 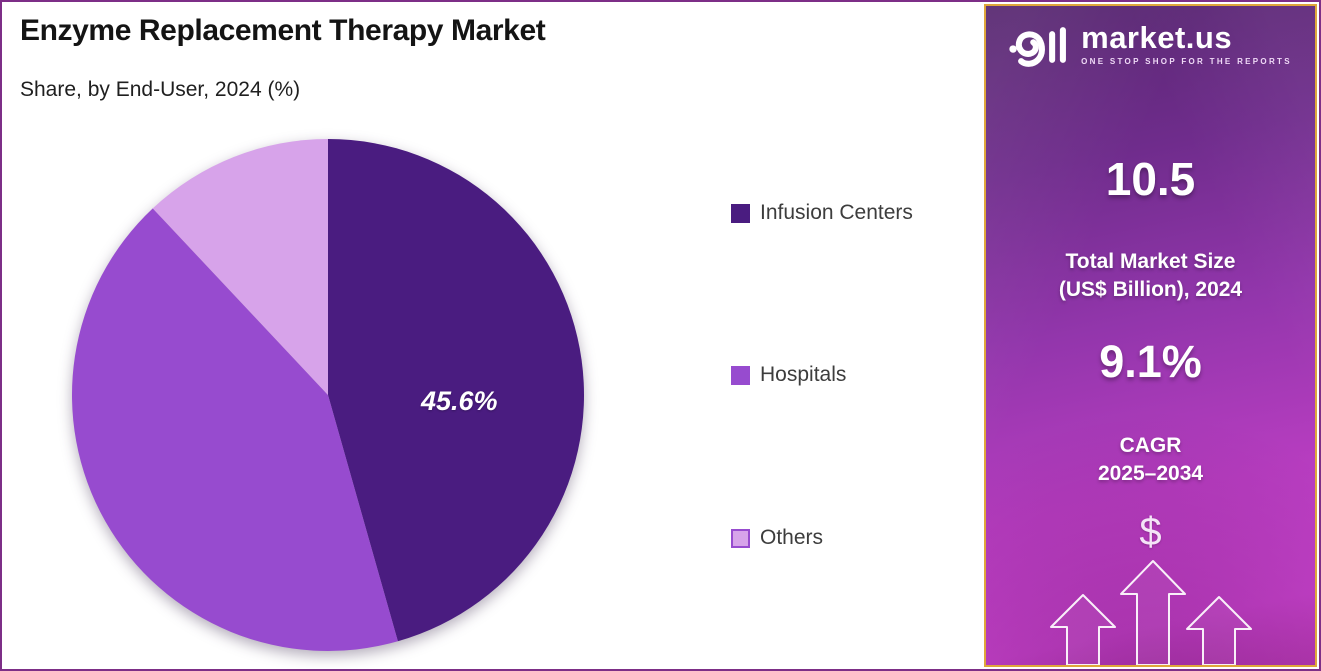 What do you see at coordinates (1186, 61) in the screenshot?
I see `brand-tagline: ONE STOP SHOP FOR THE REPORTS` at bounding box center [1186, 61].